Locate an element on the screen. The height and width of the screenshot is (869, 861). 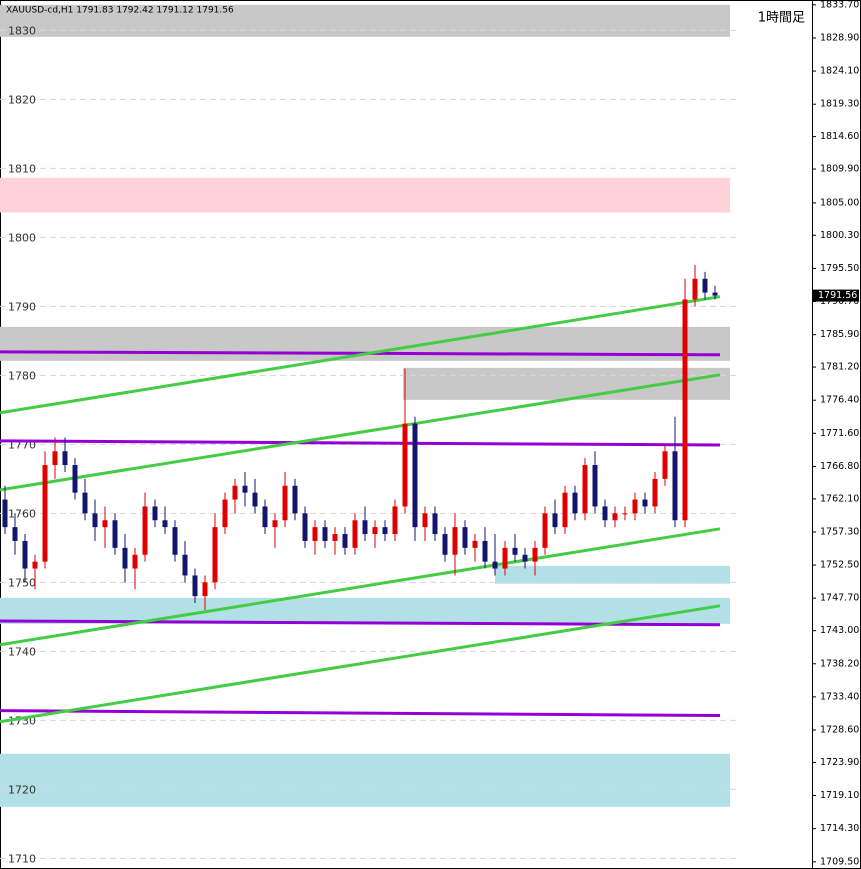
y2-tick-label: 1766.80 is located at coordinates (839, 466).